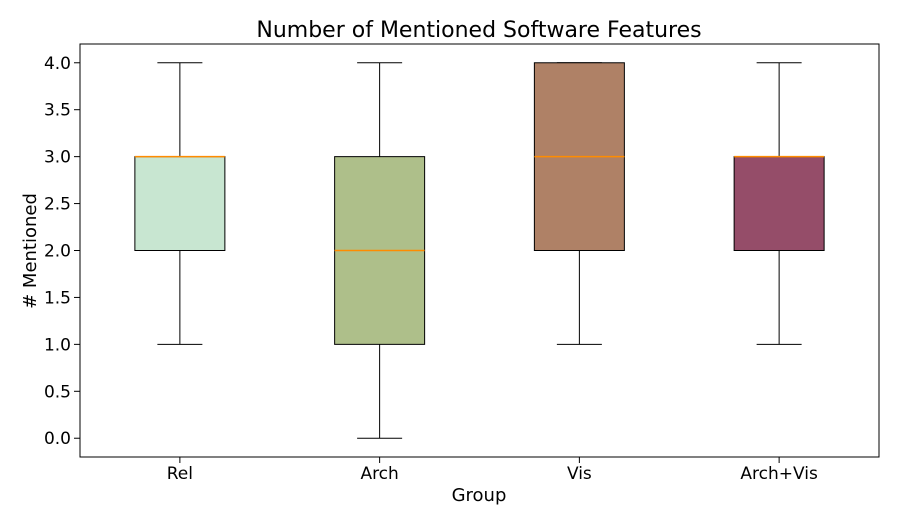 Image resolution: width=900 pixels, height=525 pixels. I want to click on x-tick-label-rel: Rel, so click(180, 474).